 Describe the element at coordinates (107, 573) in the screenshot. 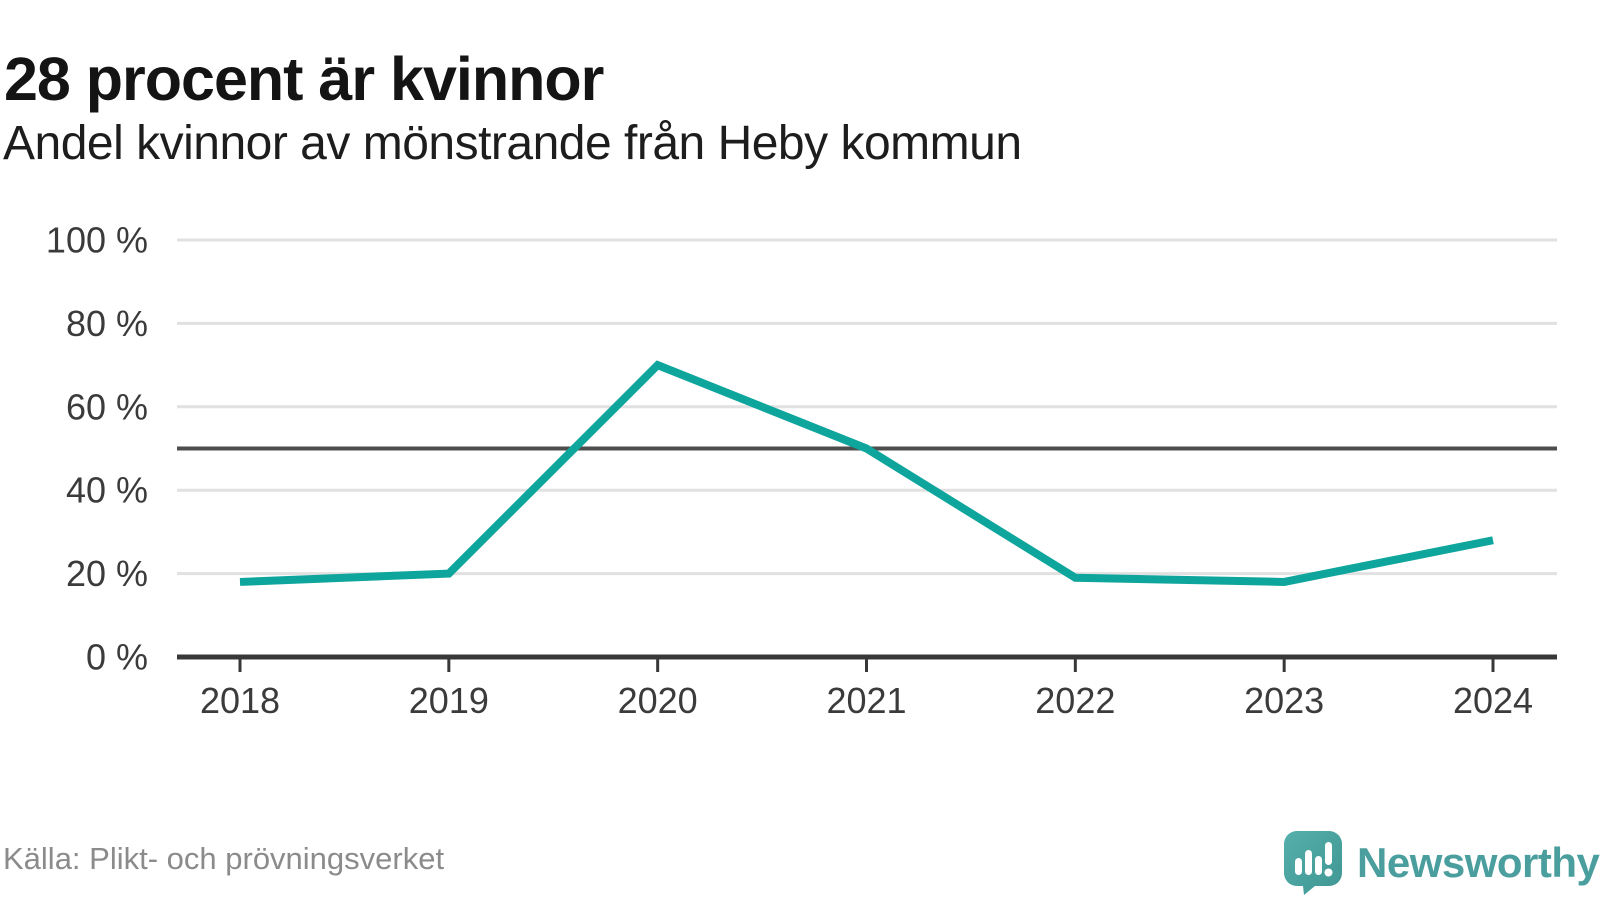

I see `y-tick-label: 20 %` at that location.